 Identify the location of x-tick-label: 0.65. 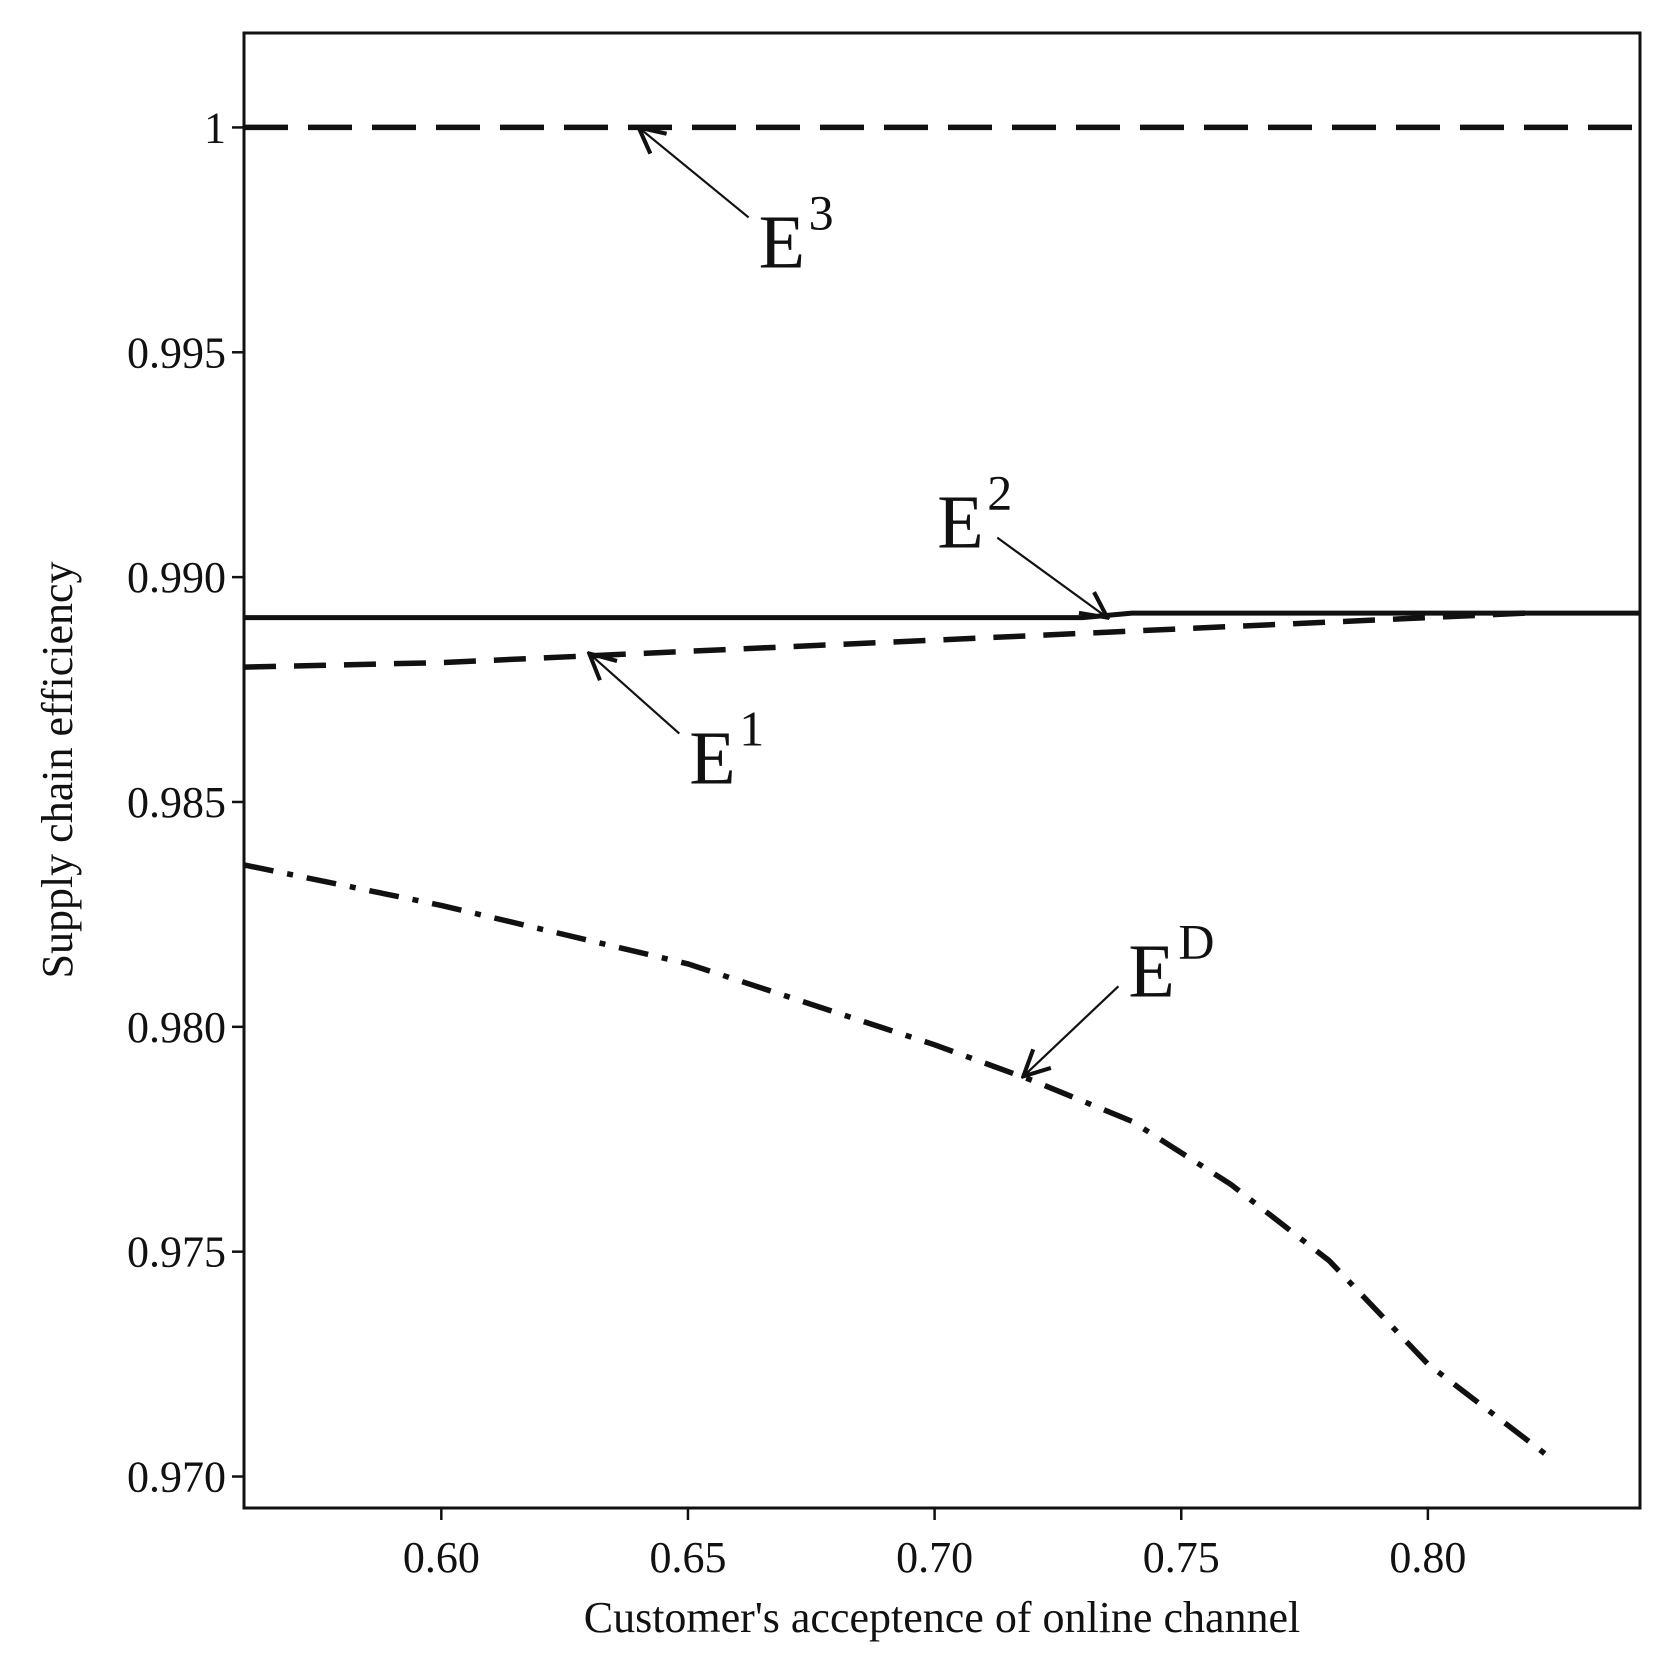
(687, 1557).